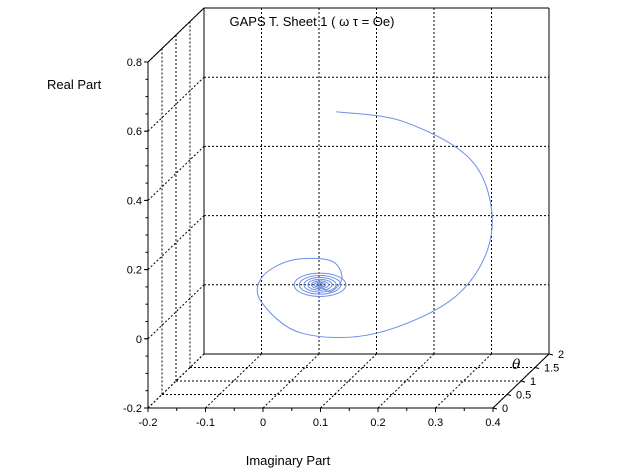 The image size is (625, 473). I want to click on x-tick-label: 0.4, so click(492, 423).